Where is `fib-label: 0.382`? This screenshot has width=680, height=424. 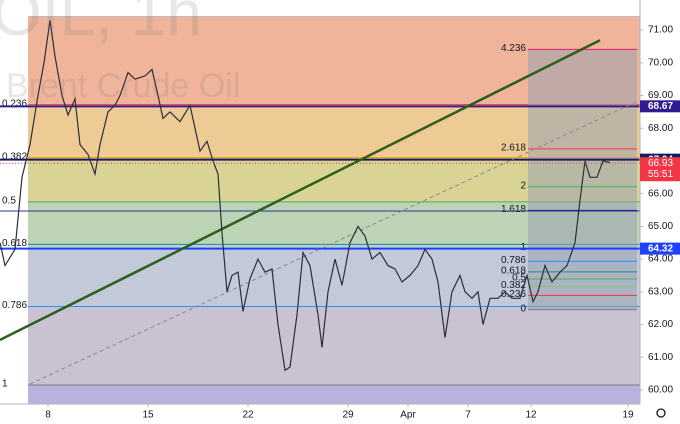 fib-label: 0.382 is located at coordinates (14, 156).